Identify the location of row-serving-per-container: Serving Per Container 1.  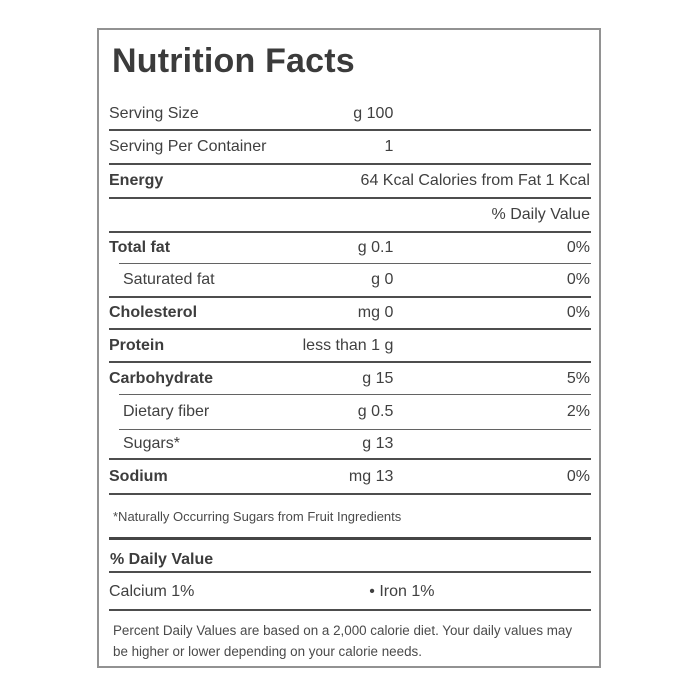
(350, 147).